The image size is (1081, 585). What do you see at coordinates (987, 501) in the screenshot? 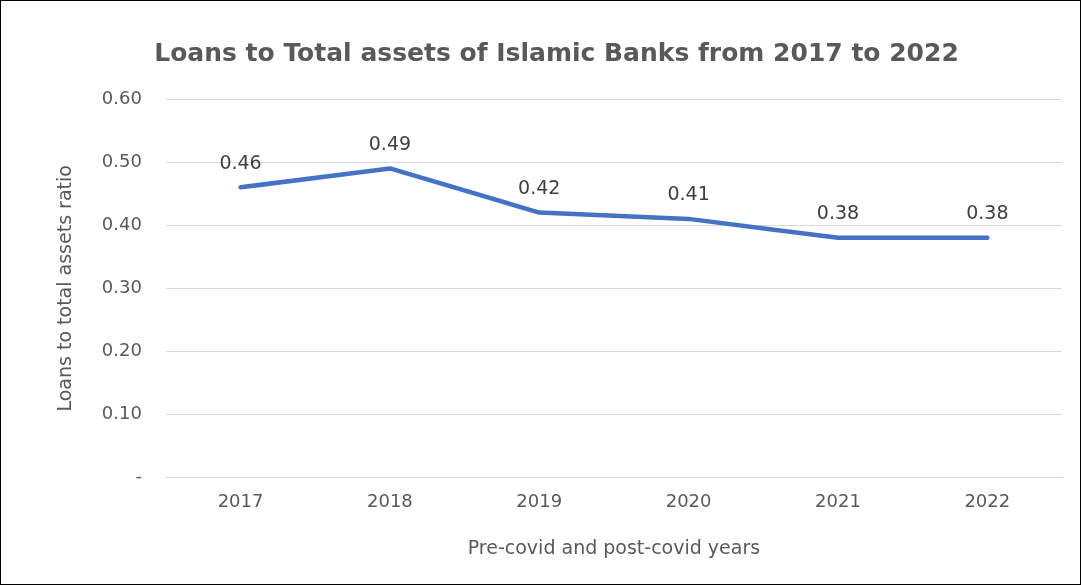
I see `x-tick-label: 2022` at bounding box center [987, 501].